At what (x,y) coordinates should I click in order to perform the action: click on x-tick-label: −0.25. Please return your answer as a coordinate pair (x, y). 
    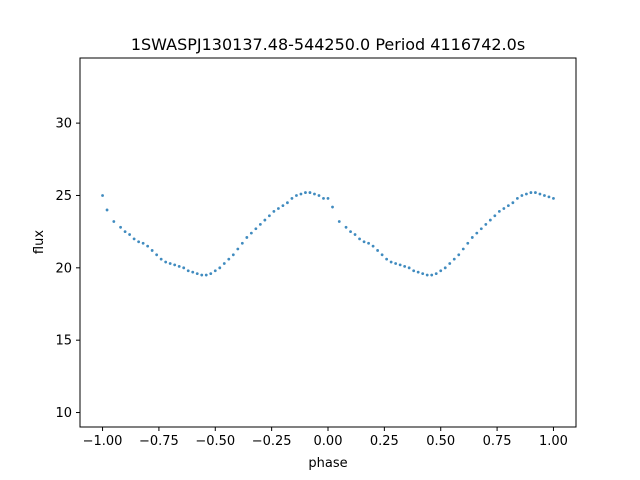
    Looking at the image, I should click on (272, 441).